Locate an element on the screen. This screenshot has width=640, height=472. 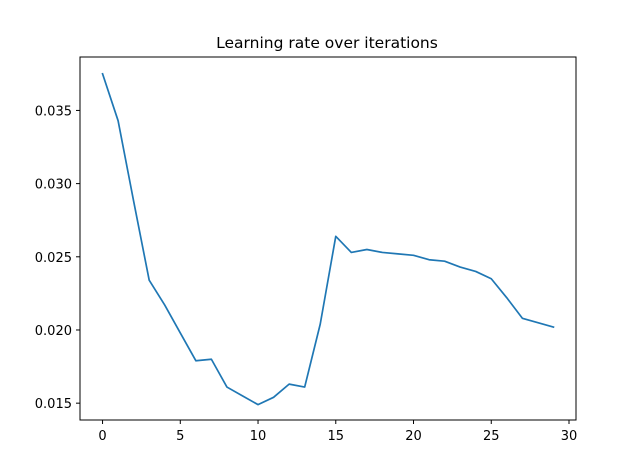
x-tick-label: 0 is located at coordinates (102, 436).